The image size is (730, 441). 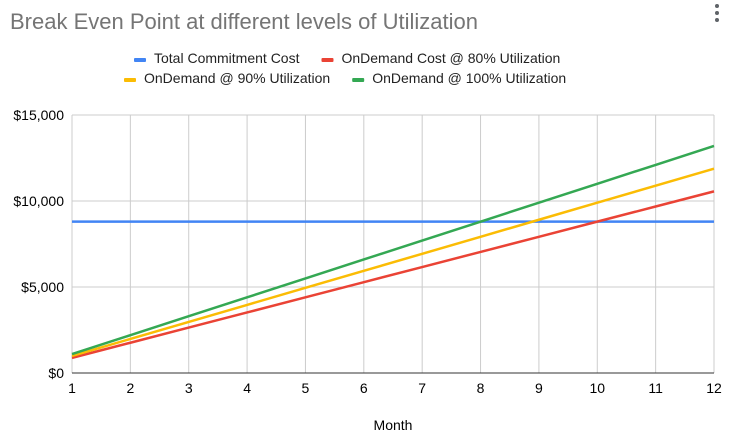 What do you see at coordinates (237, 78) in the screenshot?
I see `legend-label: OnDemand @ 90% Utilization` at bounding box center [237, 78].